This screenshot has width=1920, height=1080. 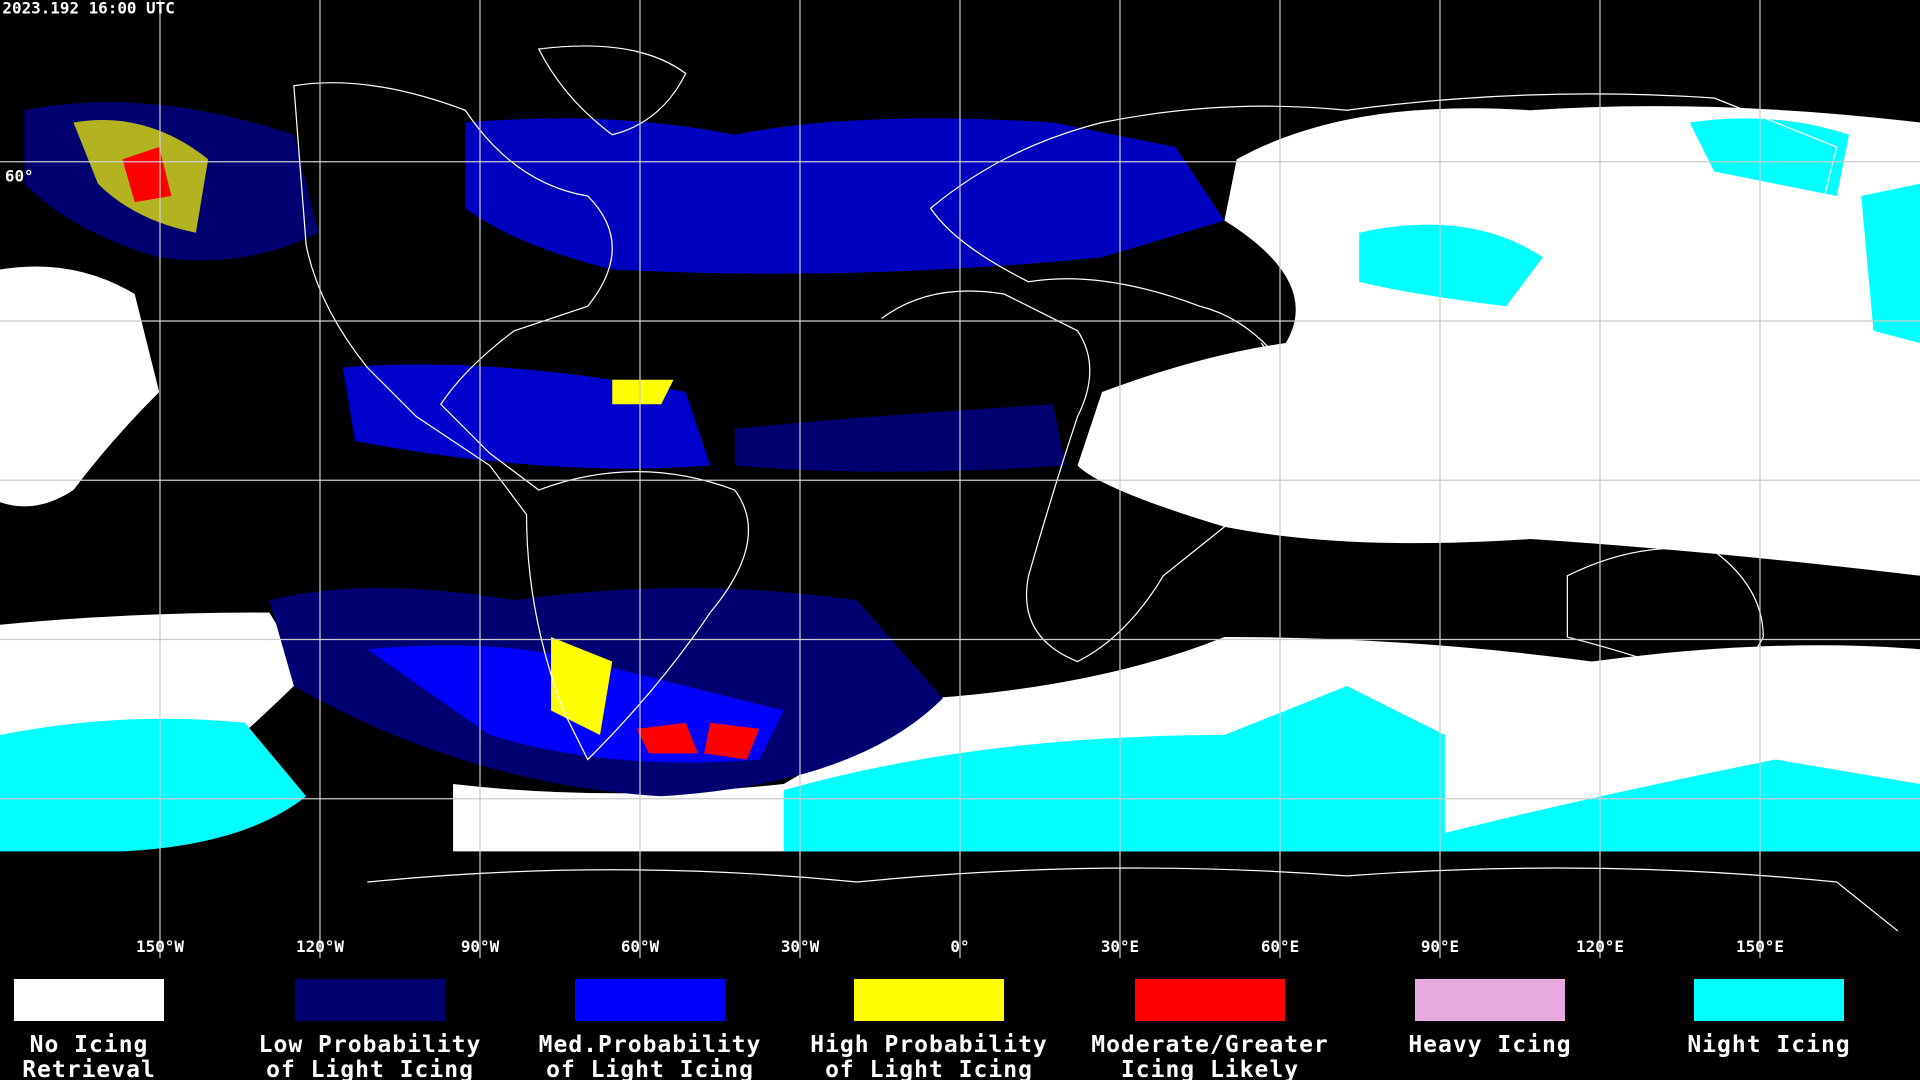 What do you see at coordinates (320, 946) in the screenshot?
I see `longitude-label: 120°W` at bounding box center [320, 946].